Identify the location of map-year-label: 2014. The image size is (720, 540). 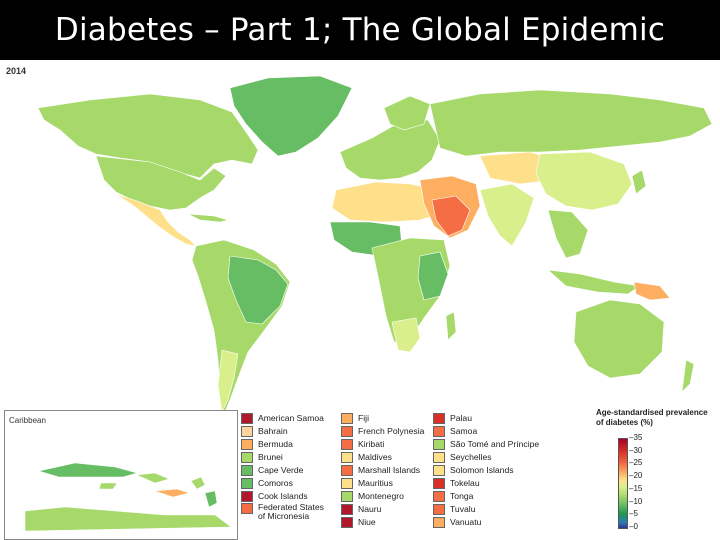
(16, 71).